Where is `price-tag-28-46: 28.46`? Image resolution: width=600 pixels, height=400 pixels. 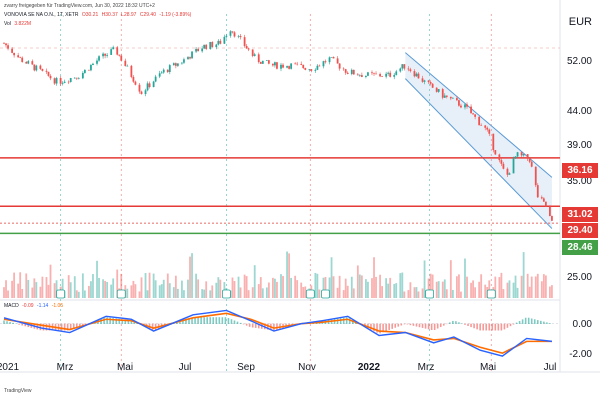 price-tag-28-46: 28.46 is located at coordinates (580, 247).